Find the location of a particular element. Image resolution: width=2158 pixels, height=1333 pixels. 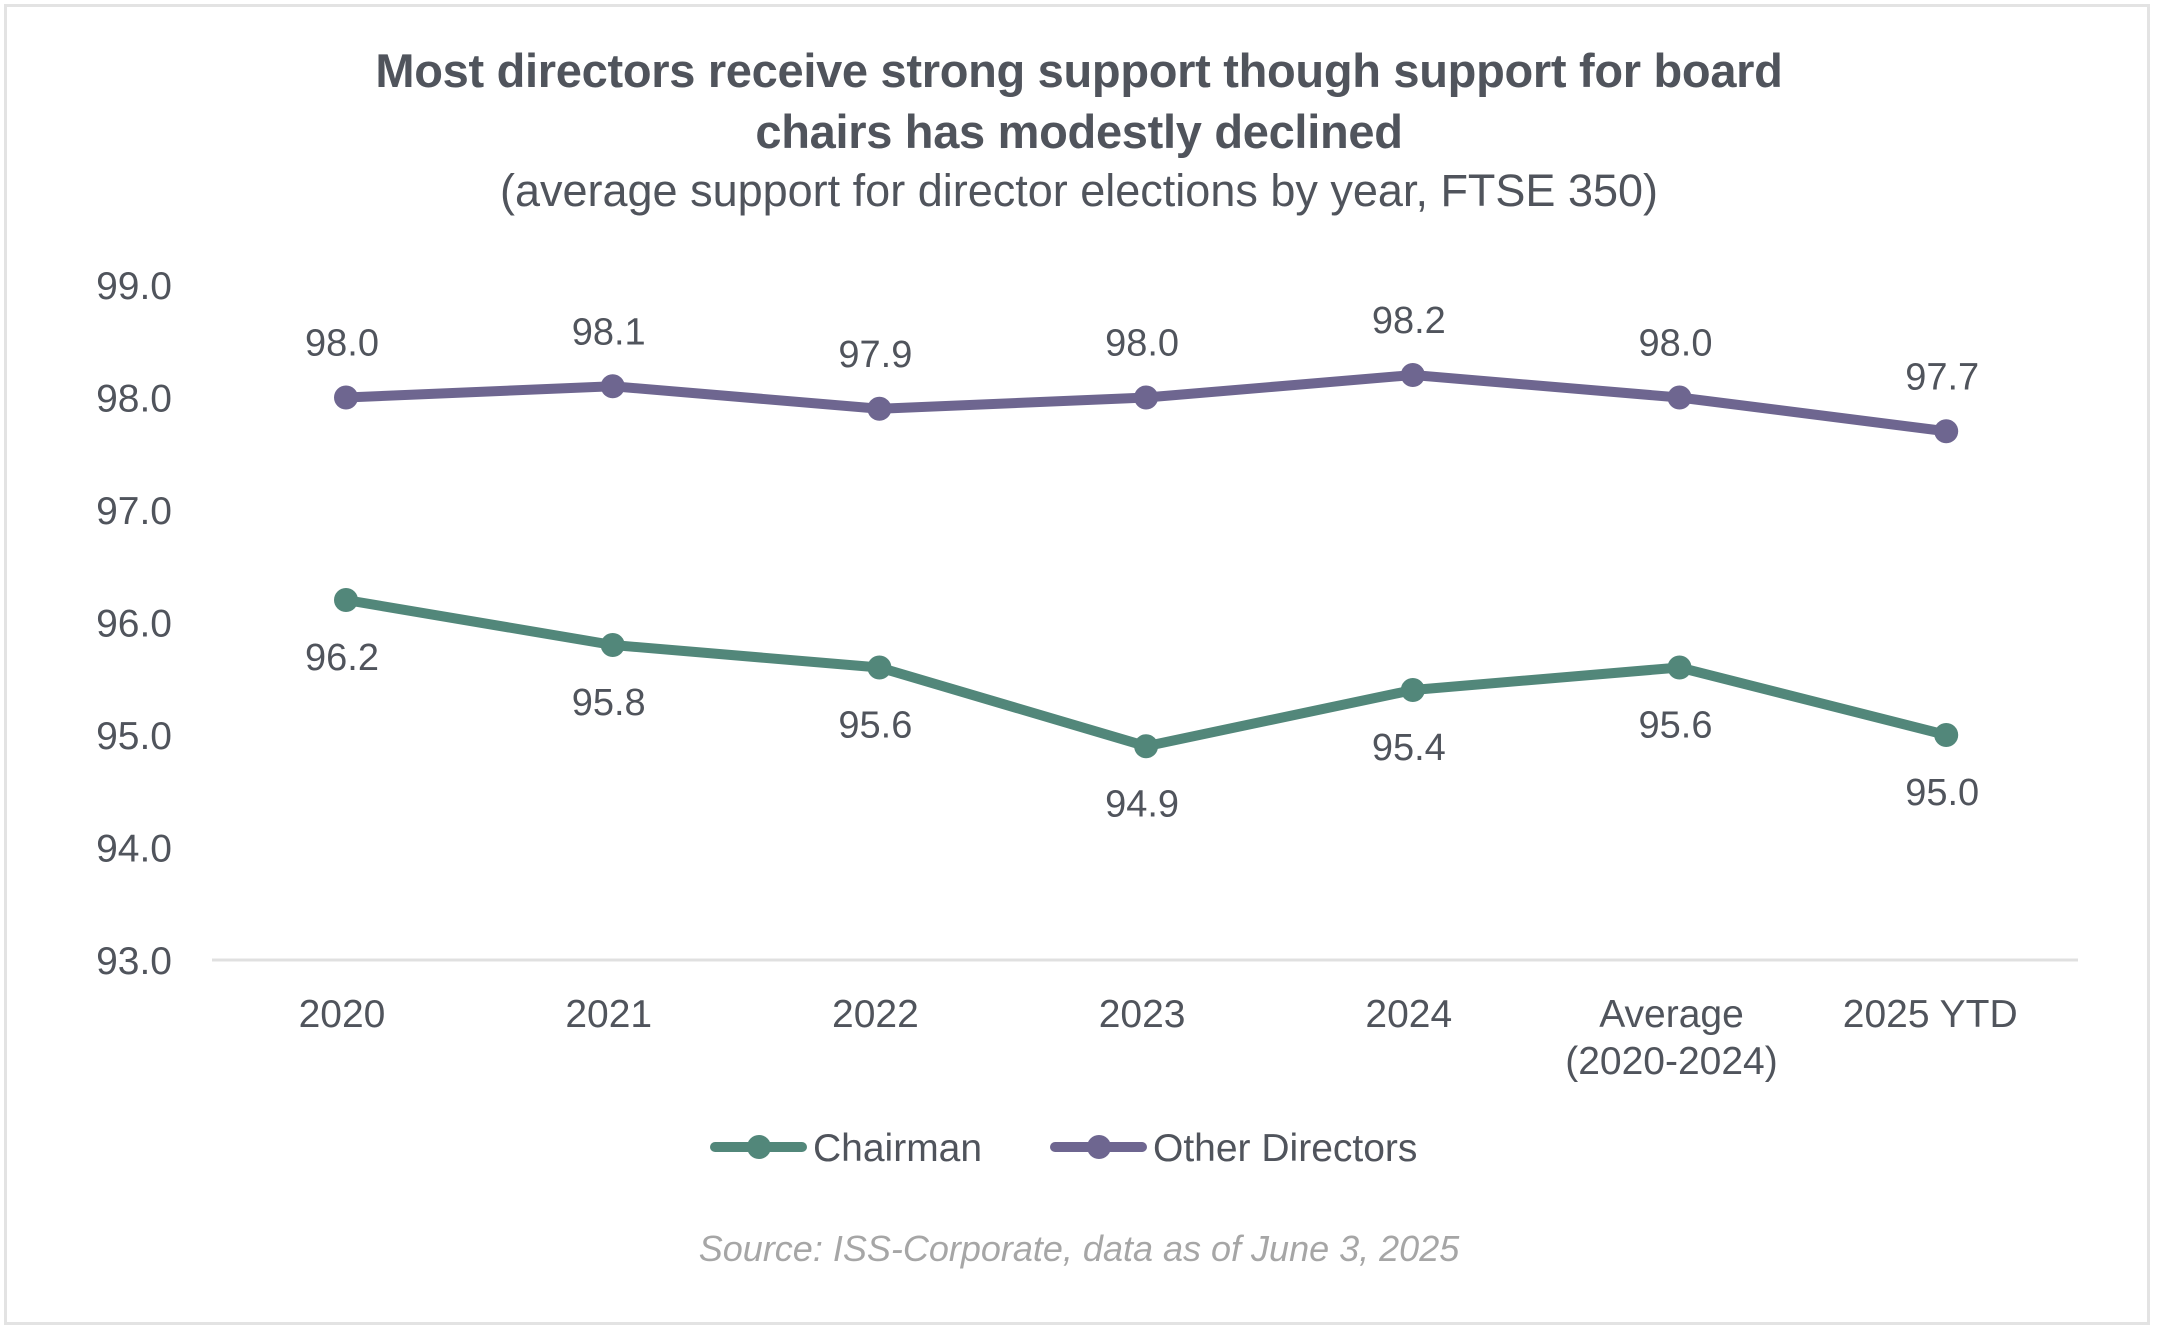

legend: Chairman Other Directors is located at coordinates (1063, 1148).